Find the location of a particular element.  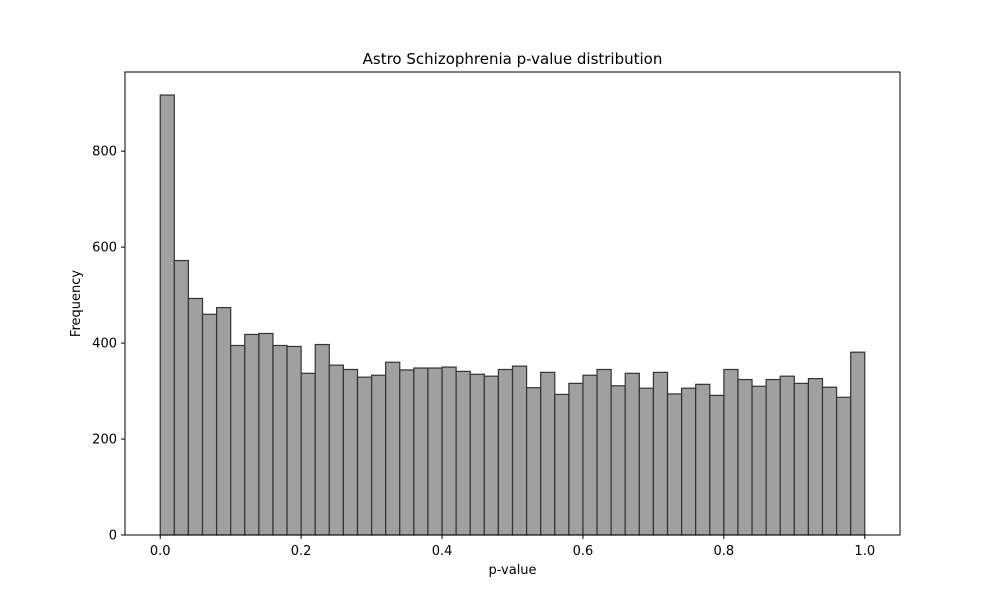

x-tick-label: 0.4 is located at coordinates (442, 551).